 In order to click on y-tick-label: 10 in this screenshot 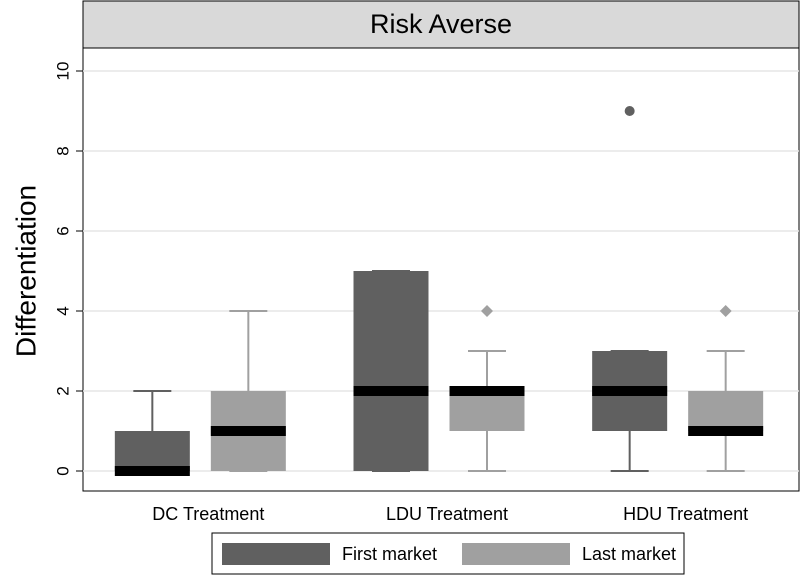, I will do `click(62, 71)`.